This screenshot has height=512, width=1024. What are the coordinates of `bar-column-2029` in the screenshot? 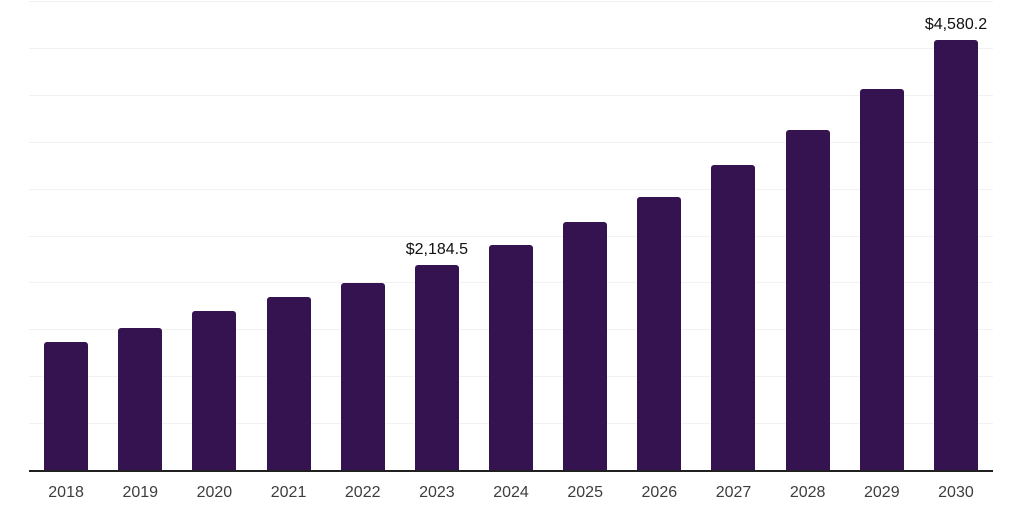 It's located at (882, 235).